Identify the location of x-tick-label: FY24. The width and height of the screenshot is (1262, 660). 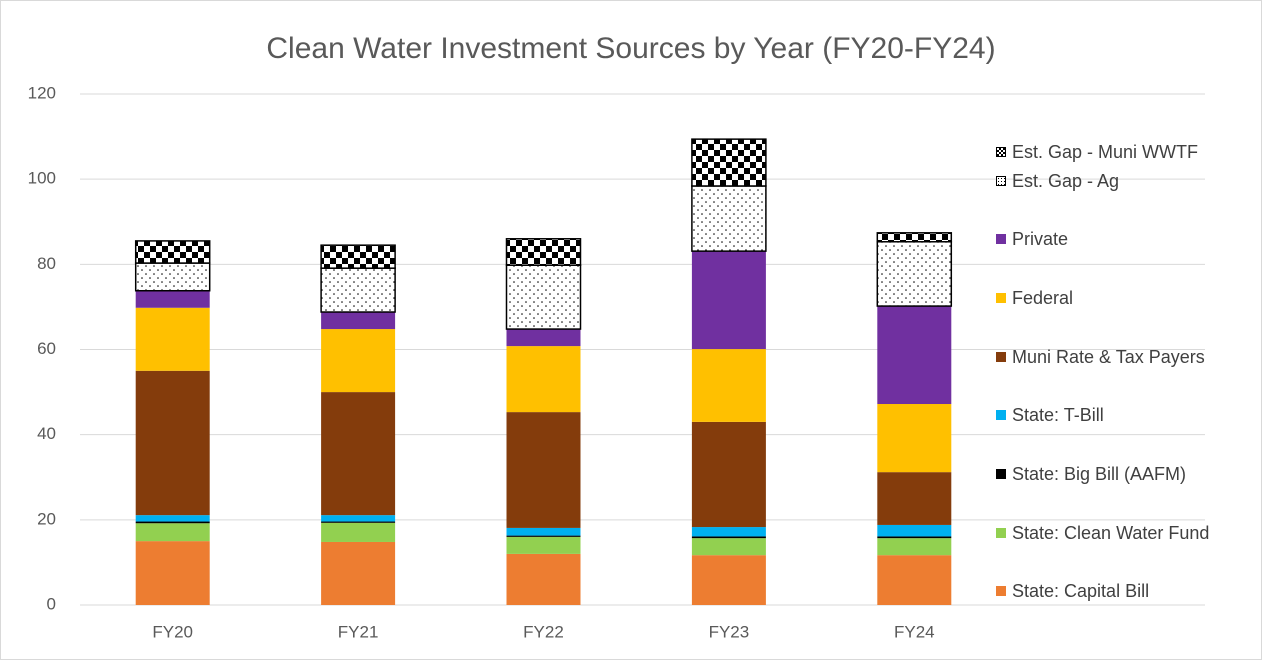
(914, 631).